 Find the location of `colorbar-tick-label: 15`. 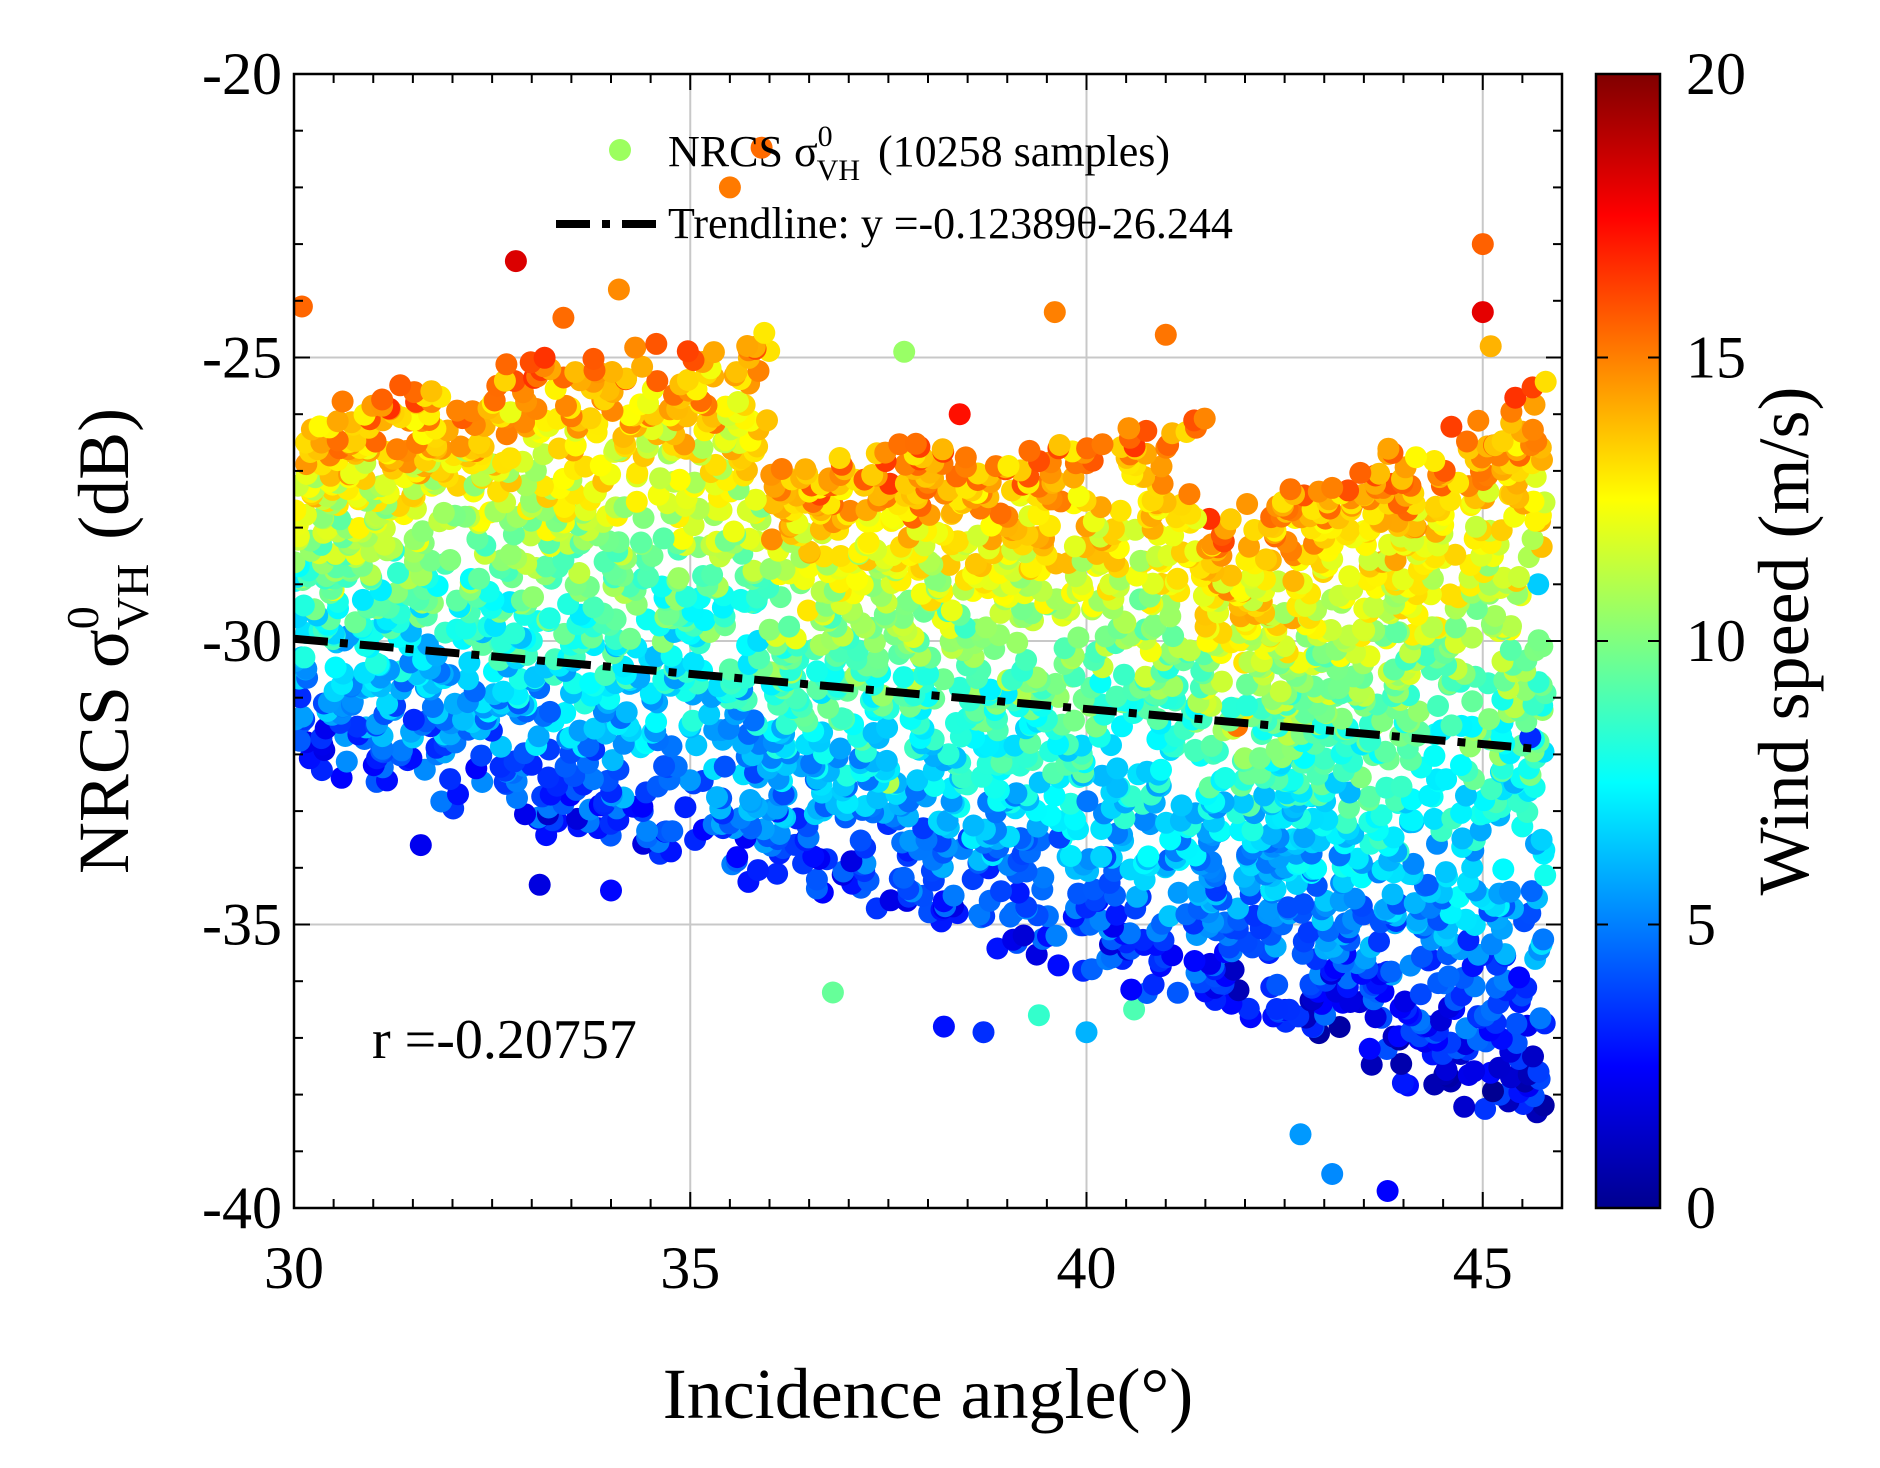

colorbar-tick-label: 15 is located at coordinates (1716, 358).